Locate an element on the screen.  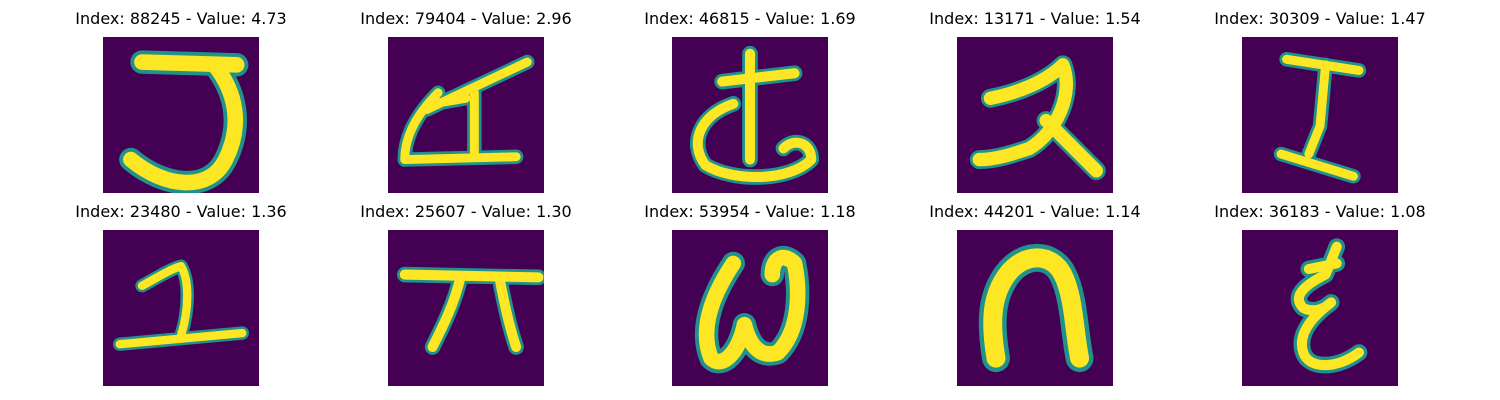
tile-title: Index: 25607 - Value: 1.30 is located at coordinates (466, 211).